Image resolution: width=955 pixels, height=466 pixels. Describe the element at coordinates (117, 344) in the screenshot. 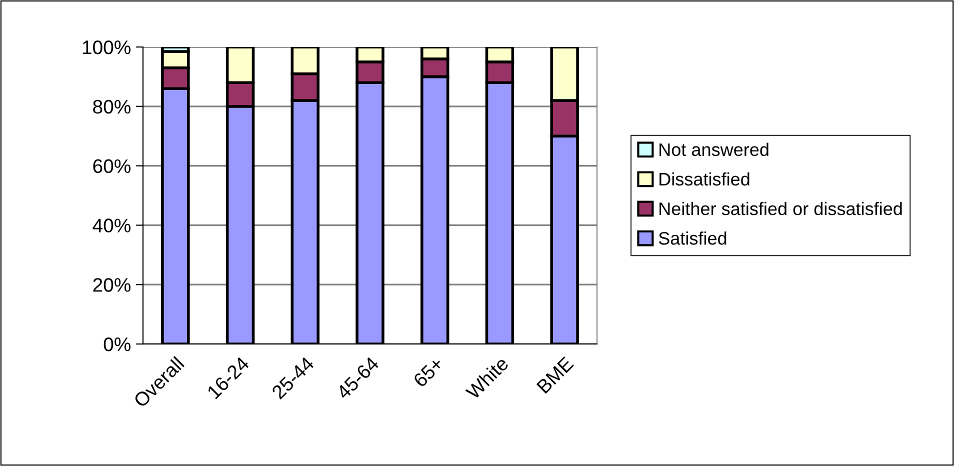

I see `y-tick-label: 0%` at that location.